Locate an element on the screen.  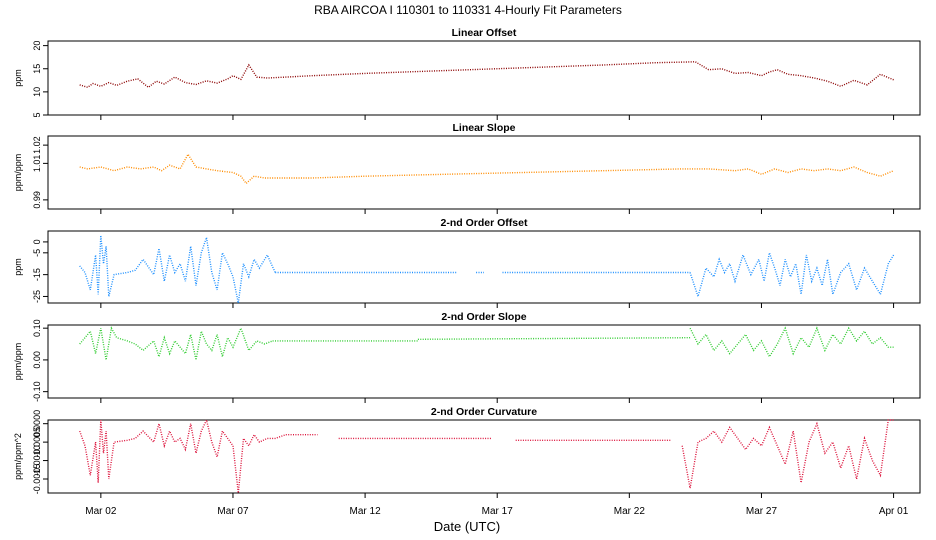
y-axis-label: ppm/ppm^2 is located at coordinates (18, 456).